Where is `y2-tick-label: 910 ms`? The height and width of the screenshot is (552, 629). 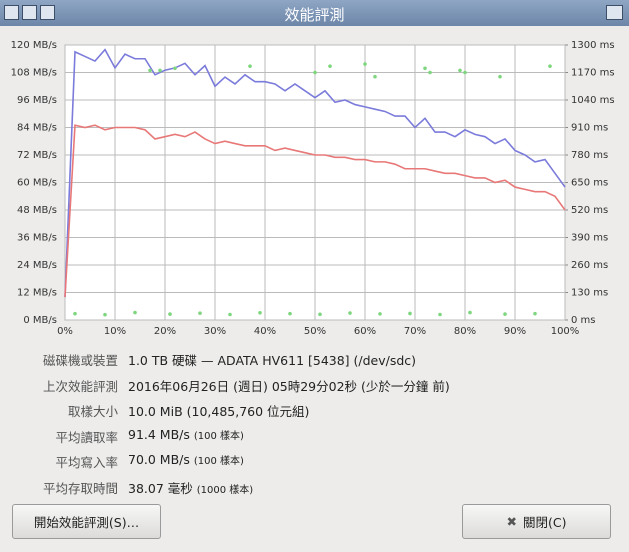 y2-tick-label: 910 ms is located at coordinates (589, 128).